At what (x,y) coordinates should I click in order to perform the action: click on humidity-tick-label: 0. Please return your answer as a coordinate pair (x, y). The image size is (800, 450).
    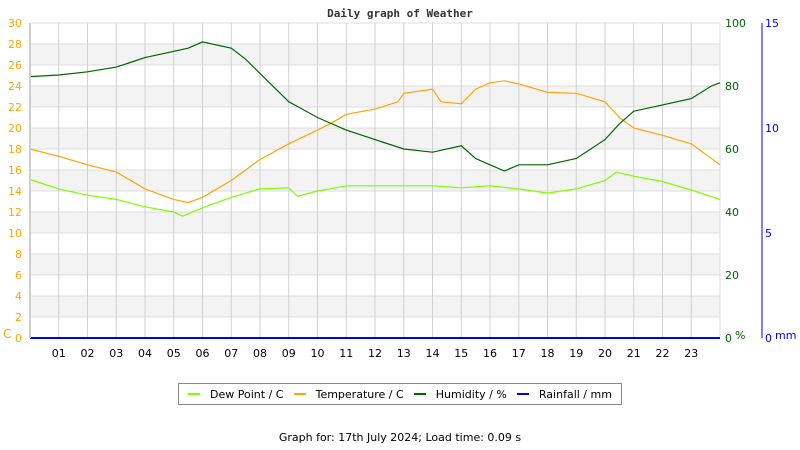
    Looking at the image, I should click on (728, 338).